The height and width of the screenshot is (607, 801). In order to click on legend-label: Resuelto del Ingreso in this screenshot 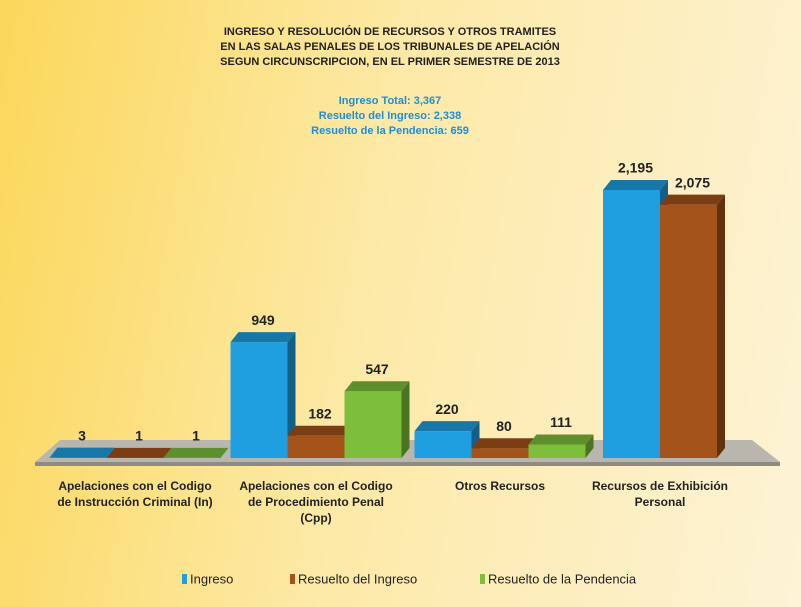, I will do `click(357, 578)`.